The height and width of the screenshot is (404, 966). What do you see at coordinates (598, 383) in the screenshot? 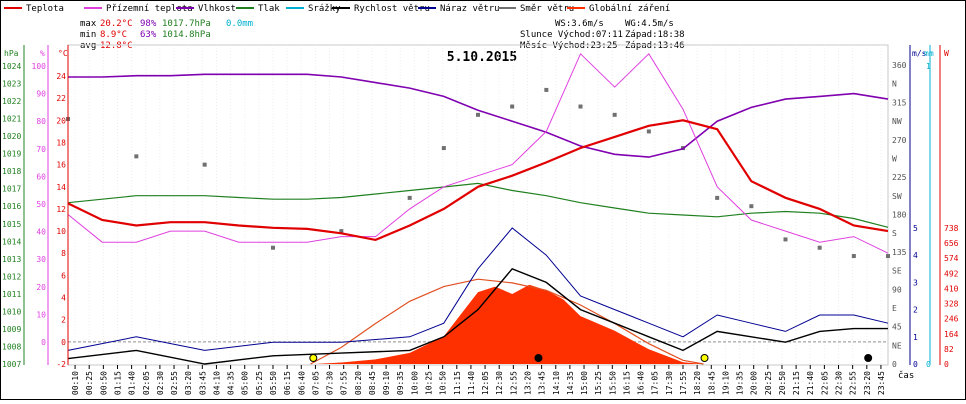
I see `x-tick-label: 15:25` at bounding box center [598, 383].